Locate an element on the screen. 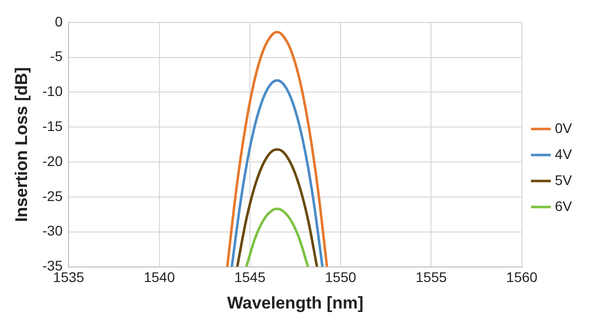  y-tick-label: -10 is located at coordinates (52, 91).